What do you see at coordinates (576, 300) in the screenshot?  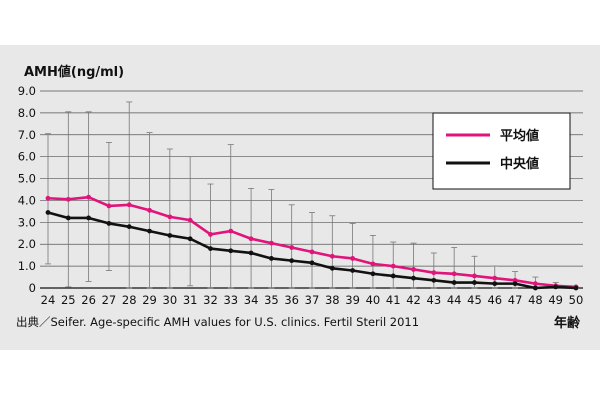 I see `x-tick-label: 50` at bounding box center [576, 300].